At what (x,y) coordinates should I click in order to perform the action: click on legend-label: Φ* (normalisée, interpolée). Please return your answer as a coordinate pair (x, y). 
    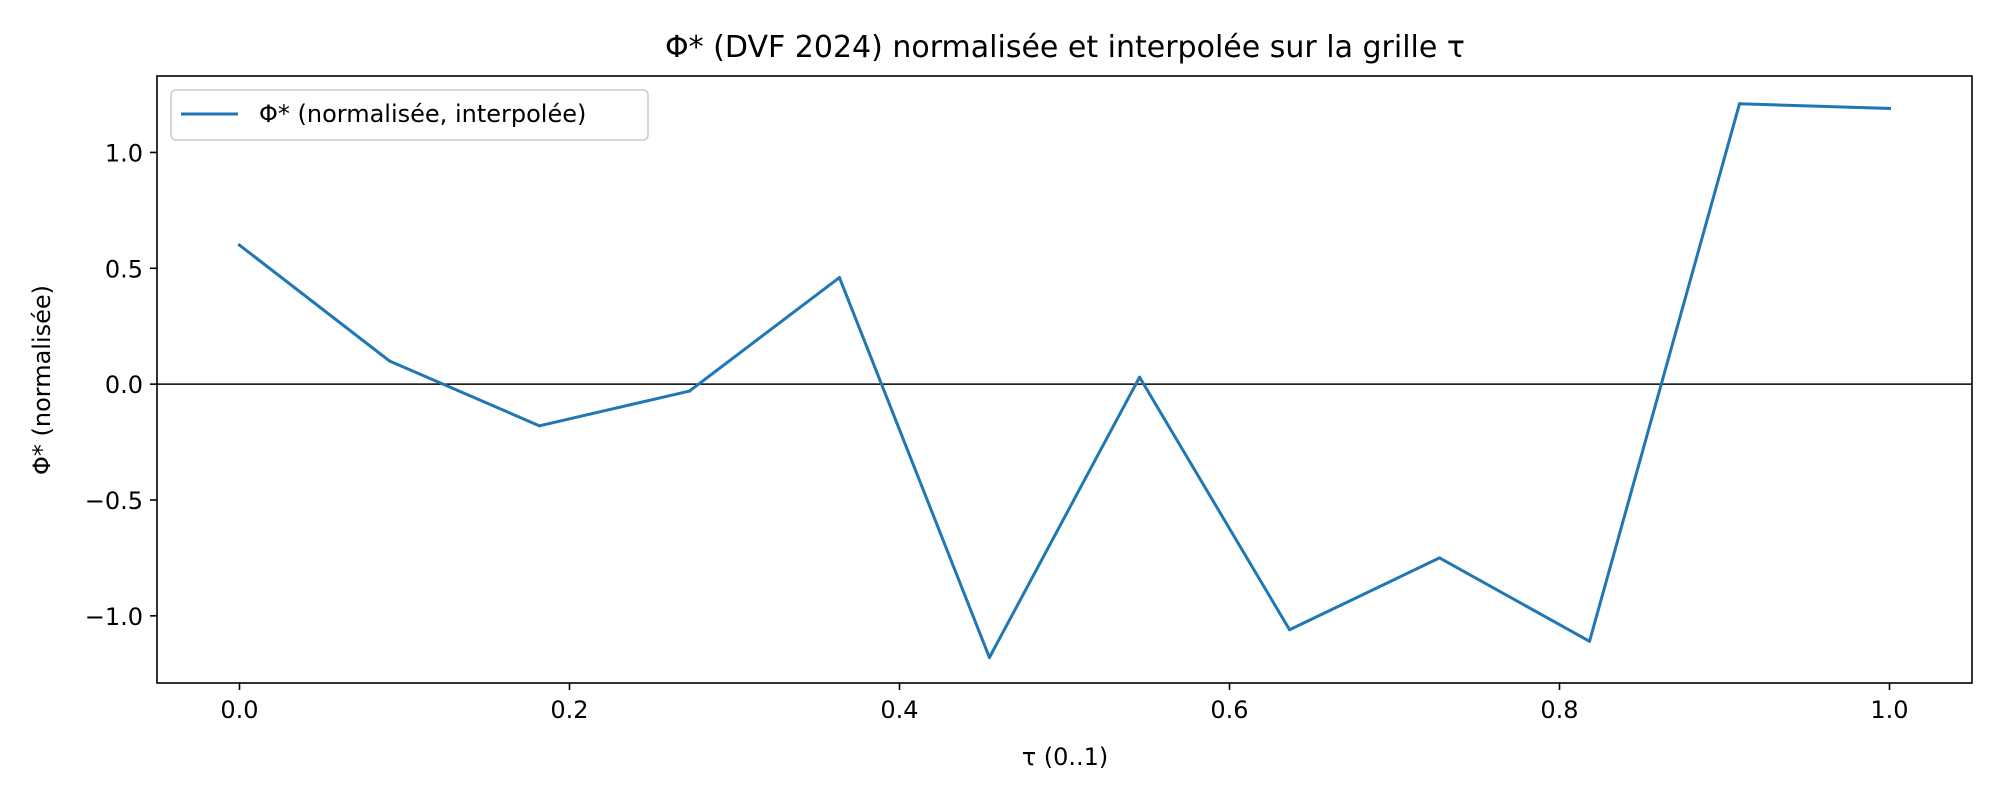
    Looking at the image, I should click on (422, 114).